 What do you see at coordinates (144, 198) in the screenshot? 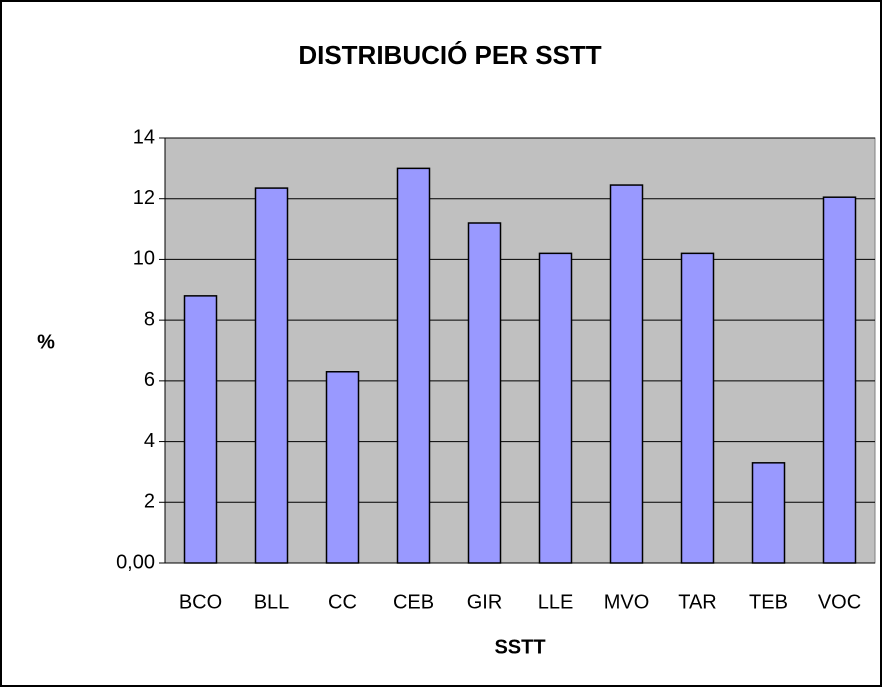
I see `y-tick-label: 12` at bounding box center [144, 198].